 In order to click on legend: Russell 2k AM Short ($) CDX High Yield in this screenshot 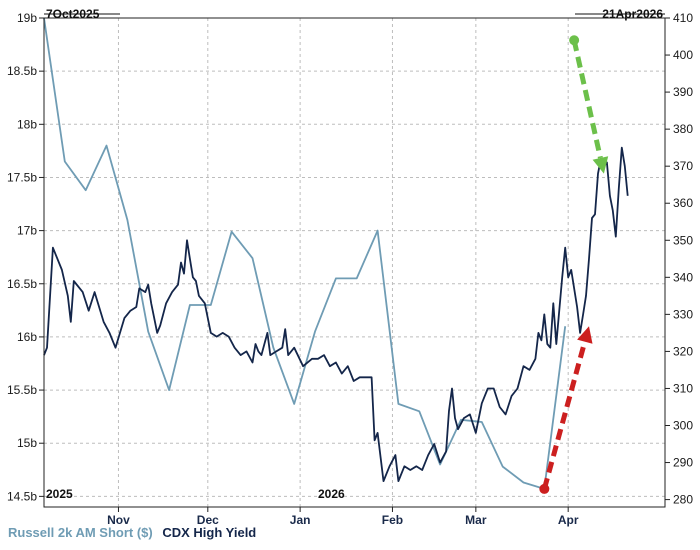, I will do `click(135, 532)`.